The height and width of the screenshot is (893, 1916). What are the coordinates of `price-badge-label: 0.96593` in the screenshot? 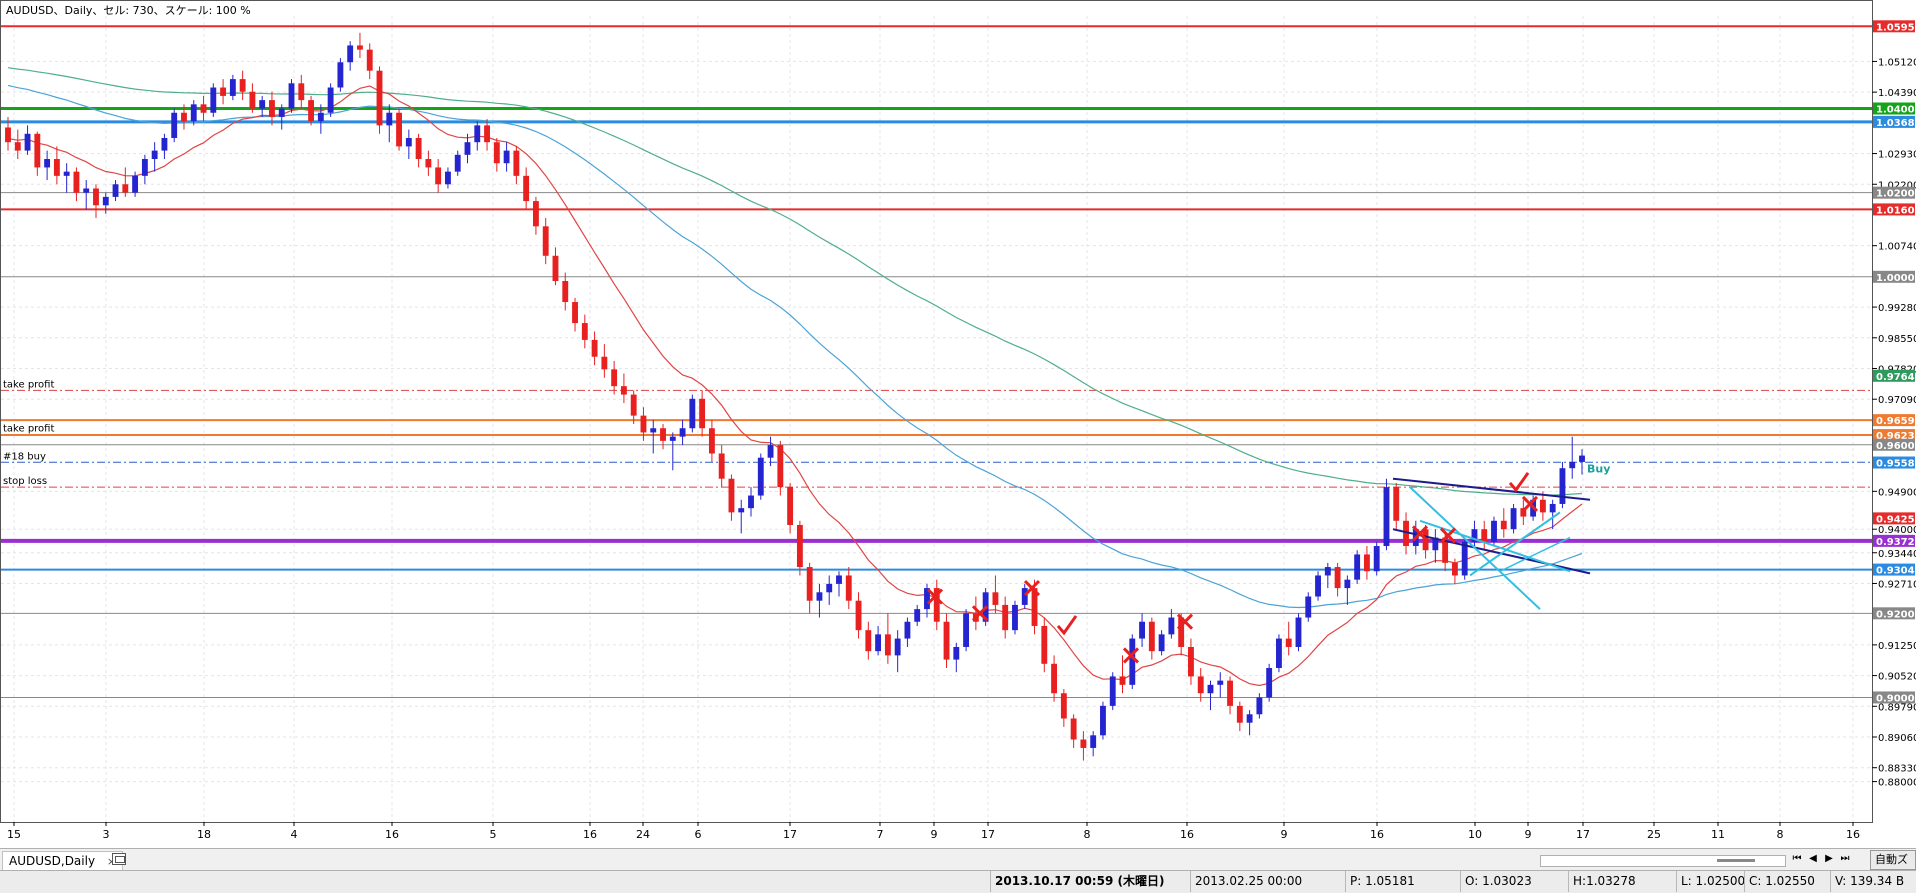 It's located at (1896, 421).